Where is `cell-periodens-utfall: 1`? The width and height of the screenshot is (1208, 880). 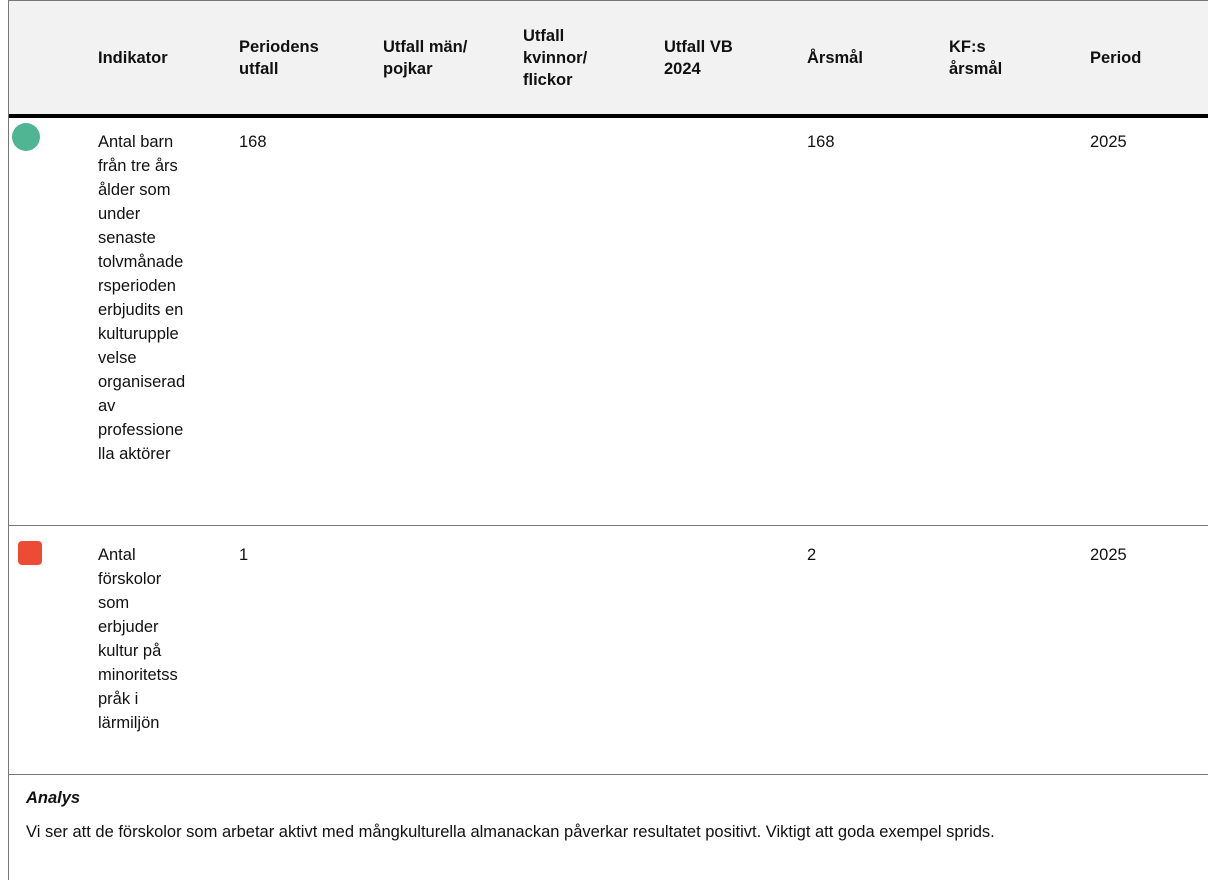 cell-periodens-utfall: 1 is located at coordinates (244, 555).